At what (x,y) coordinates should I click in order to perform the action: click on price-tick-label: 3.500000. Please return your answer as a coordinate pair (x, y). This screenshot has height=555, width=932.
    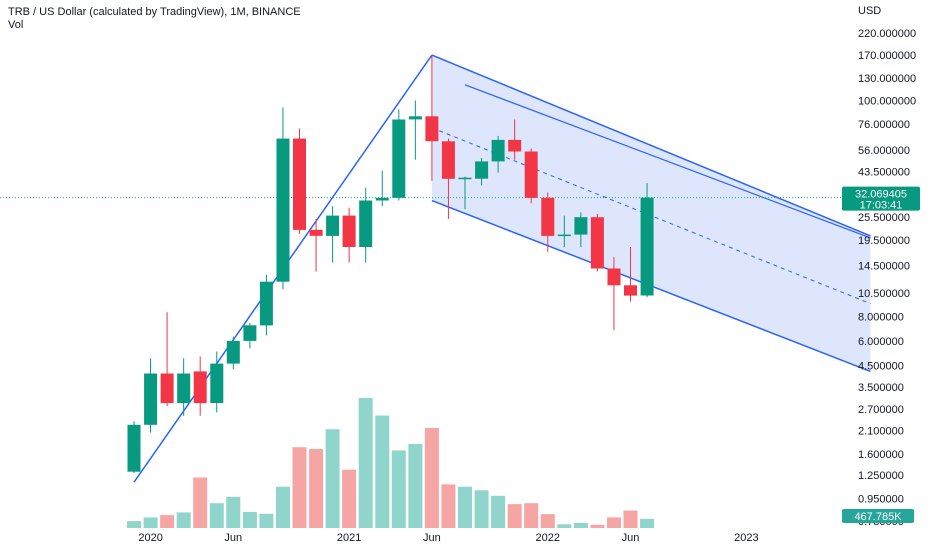
    Looking at the image, I should click on (881, 388).